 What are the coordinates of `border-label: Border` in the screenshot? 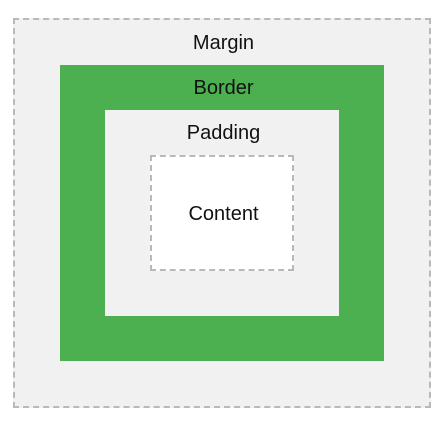 It's located at (223, 88).